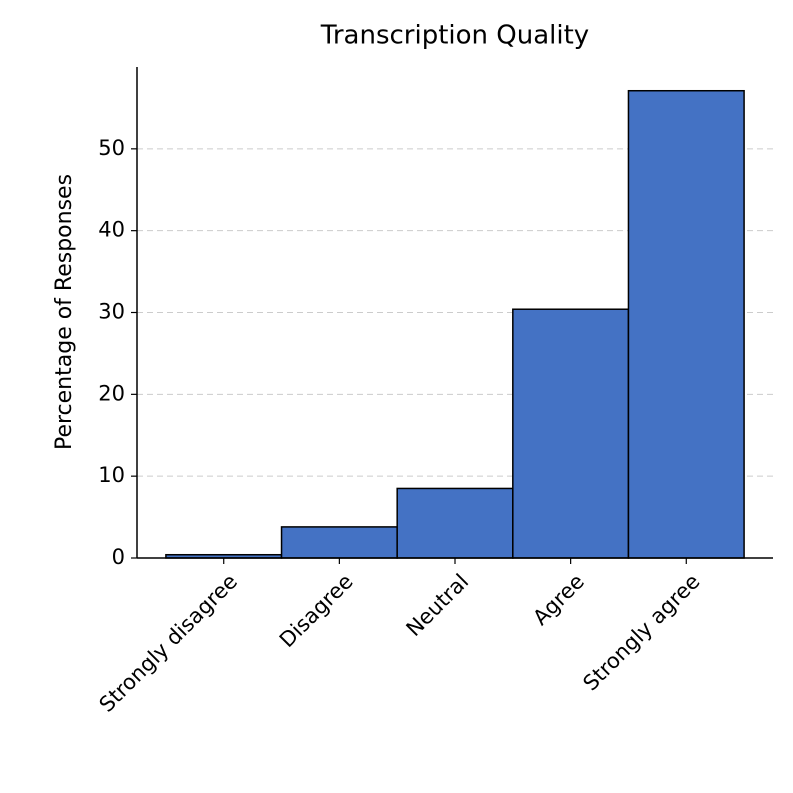 The height and width of the screenshot is (793, 793). Describe the element at coordinates (111, 393) in the screenshot. I see `y-tick-label: 20` at that location.